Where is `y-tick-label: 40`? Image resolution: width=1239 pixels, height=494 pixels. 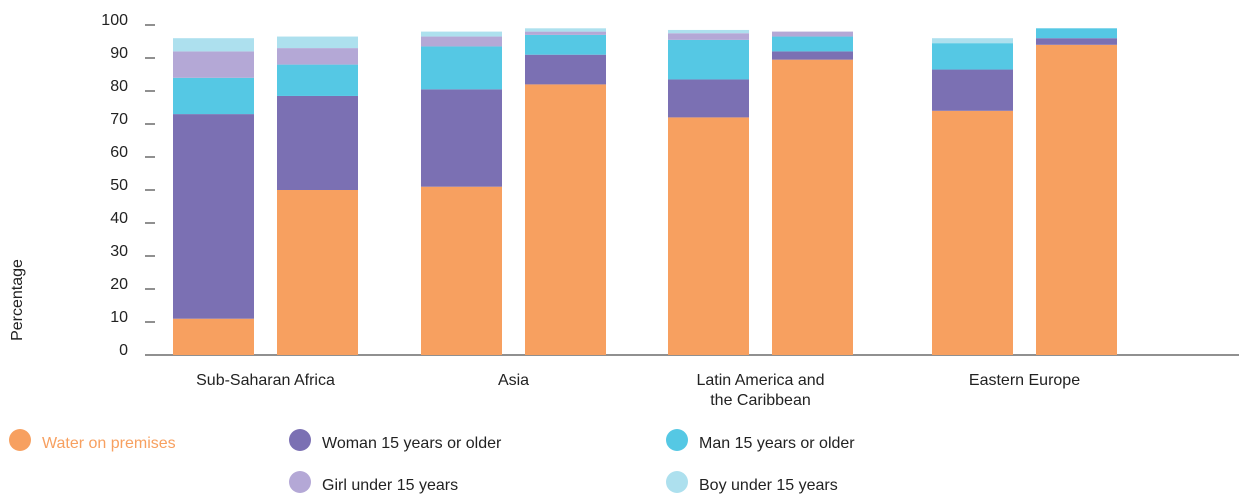 y-tick-label: 40 is located at coordinates (119, 218).